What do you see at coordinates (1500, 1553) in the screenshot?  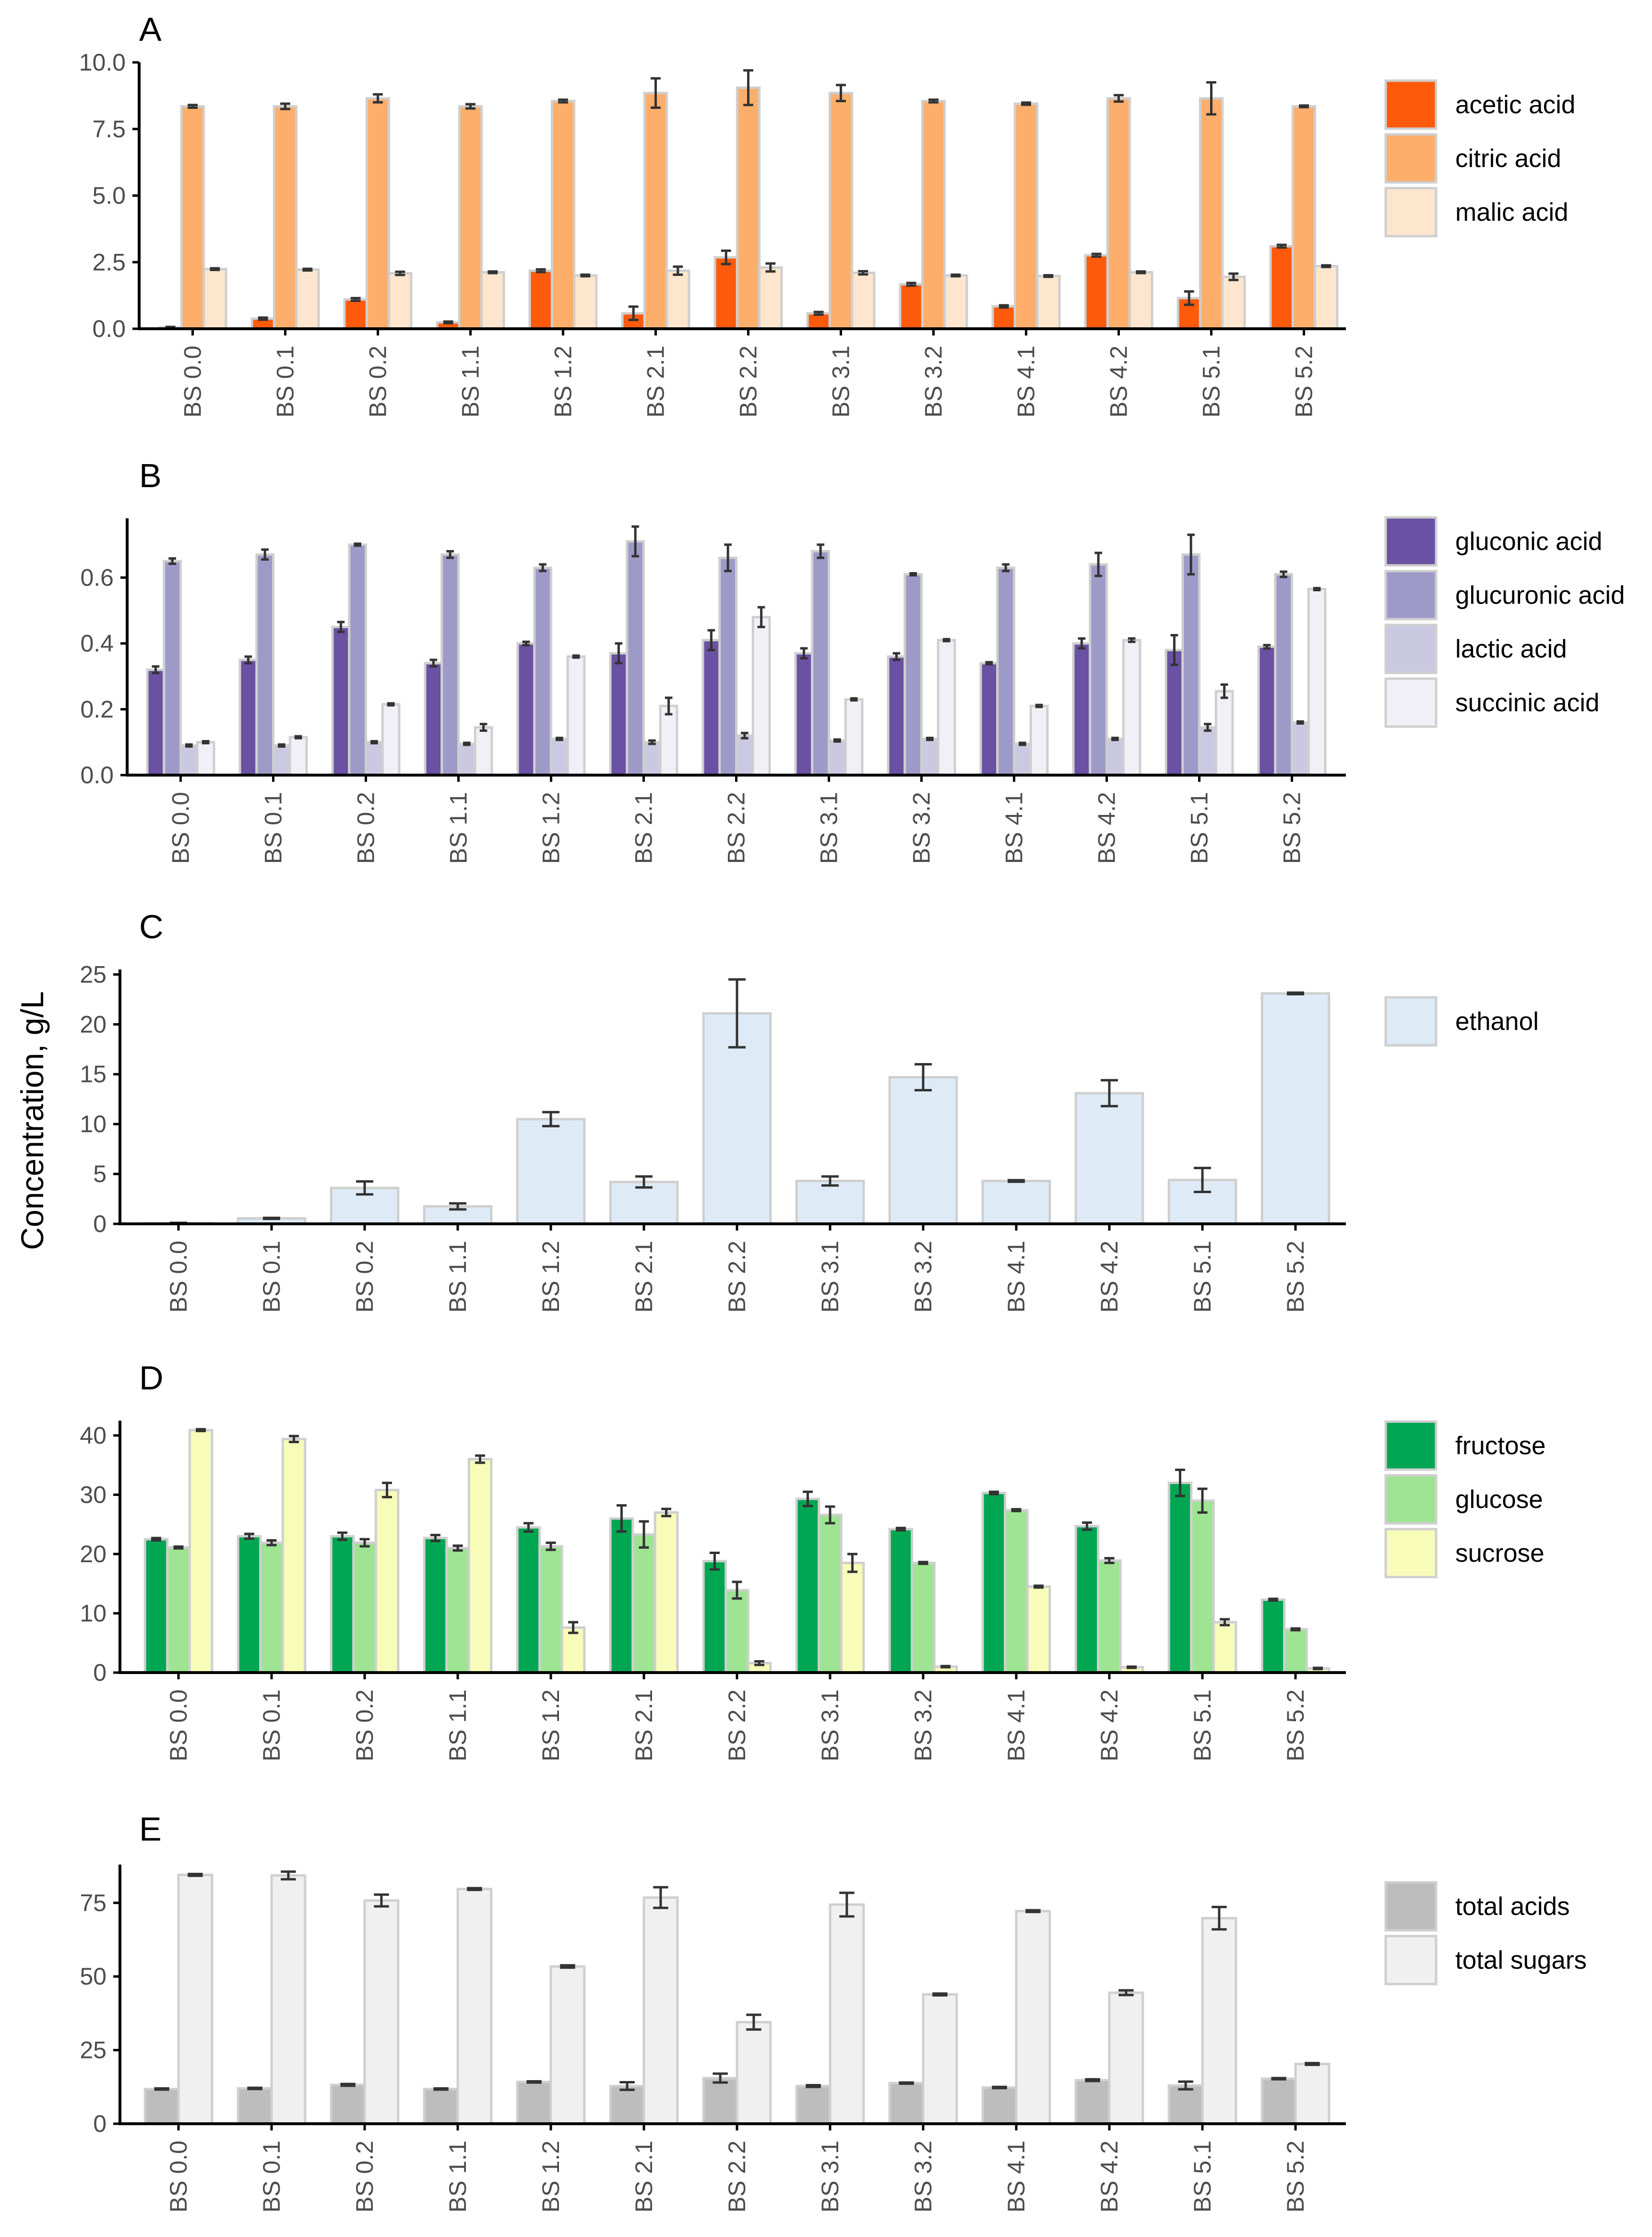 I see `legend-label: sucrose` at bounding box center [1500, 1553].